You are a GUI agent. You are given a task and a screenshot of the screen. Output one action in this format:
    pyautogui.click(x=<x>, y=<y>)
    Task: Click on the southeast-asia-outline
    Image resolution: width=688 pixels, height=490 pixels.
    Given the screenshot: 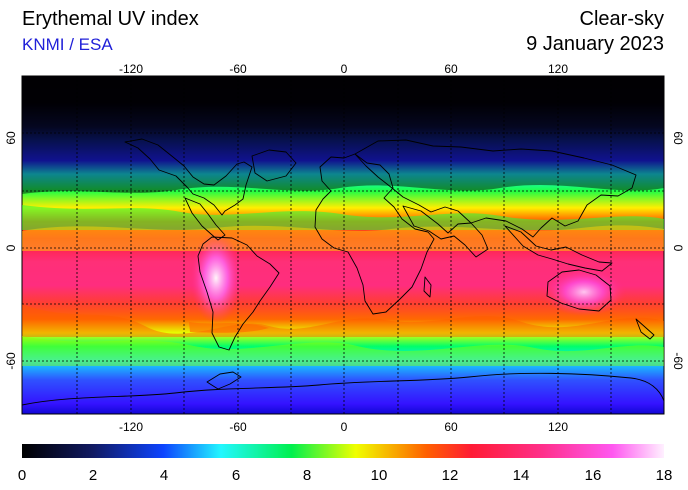 What is the action you would take?
    pyautogui.click(x=558, y=248)
    